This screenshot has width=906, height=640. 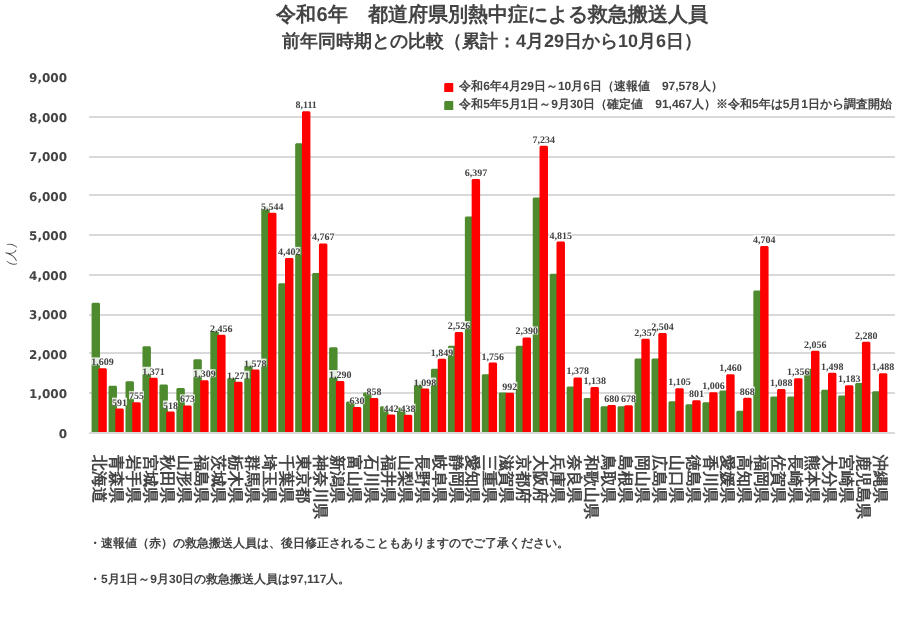 I want to click on x-tick-label: 神奈川県, so click(x=319, y=487).